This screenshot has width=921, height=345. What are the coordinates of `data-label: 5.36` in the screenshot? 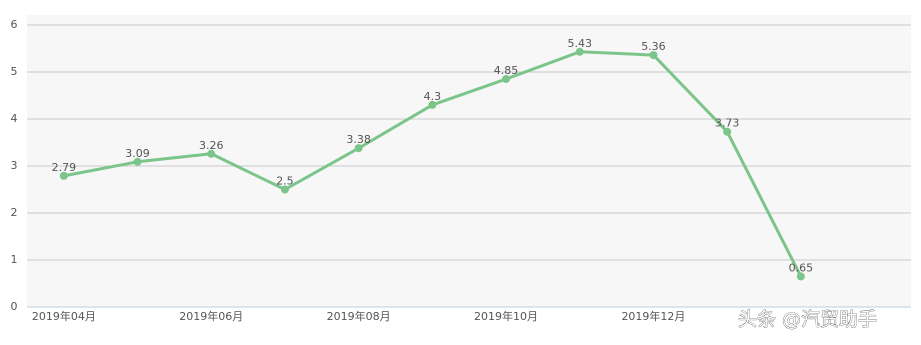 It's located at (653, 46).